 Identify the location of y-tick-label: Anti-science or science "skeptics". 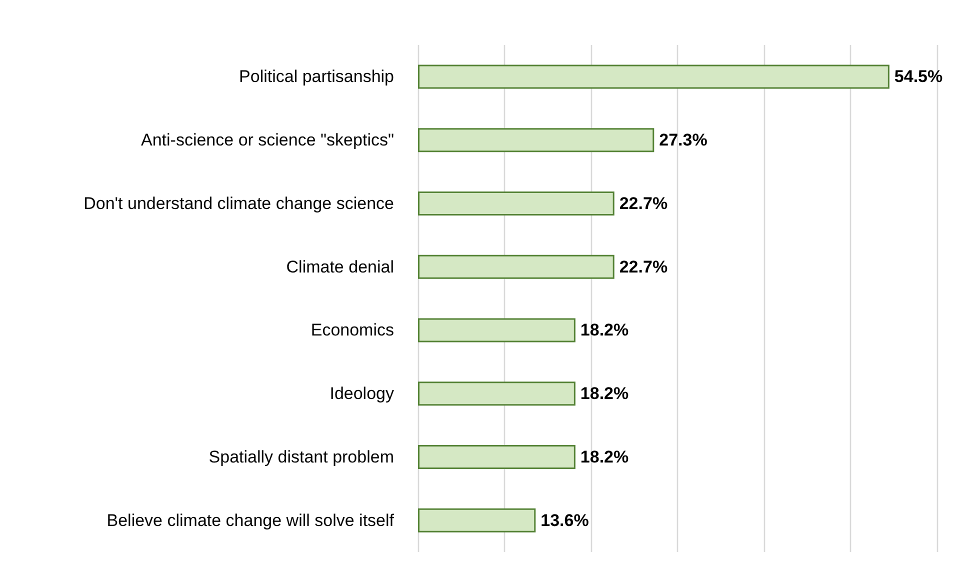
(267, 140).